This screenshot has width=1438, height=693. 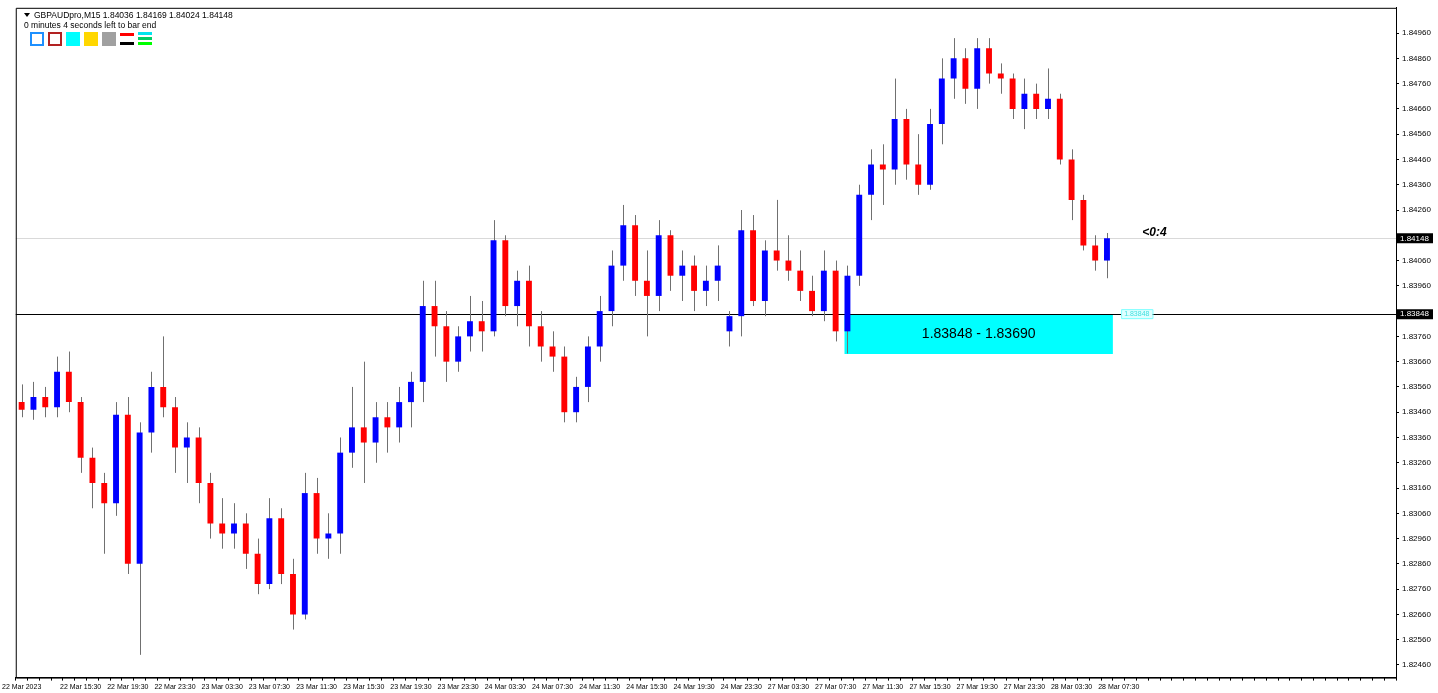 What do you see at coordinates (133, 15) in the screenshot?
I see `chart-title: GBPAUDpro,M15 1.84036 1.84169 1.84024 1.84148` at bounding box center [133, 15].